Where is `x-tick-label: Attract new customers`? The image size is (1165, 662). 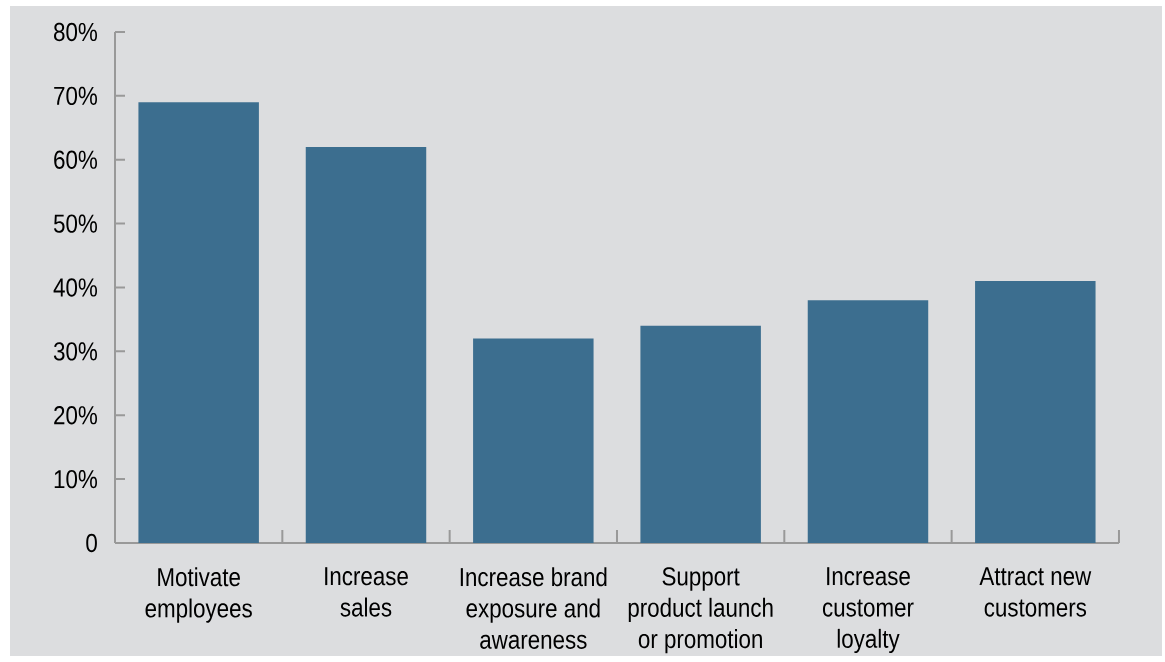
x-tick-label: Attract new customers is located at coordinates (1035, 592).